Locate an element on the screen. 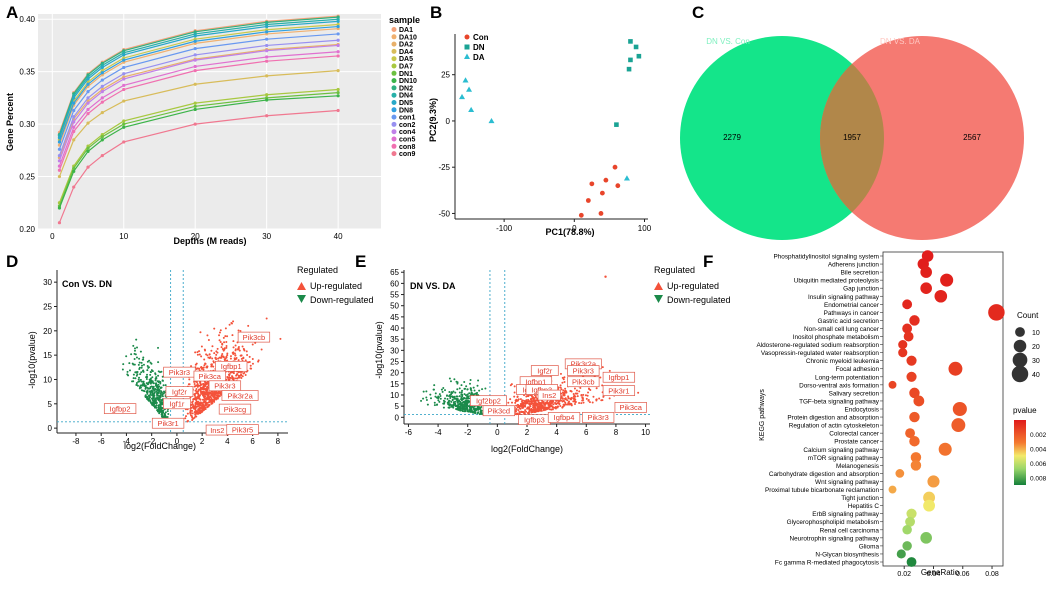  panel-letter-a: A is located at coordinates (12, 12).